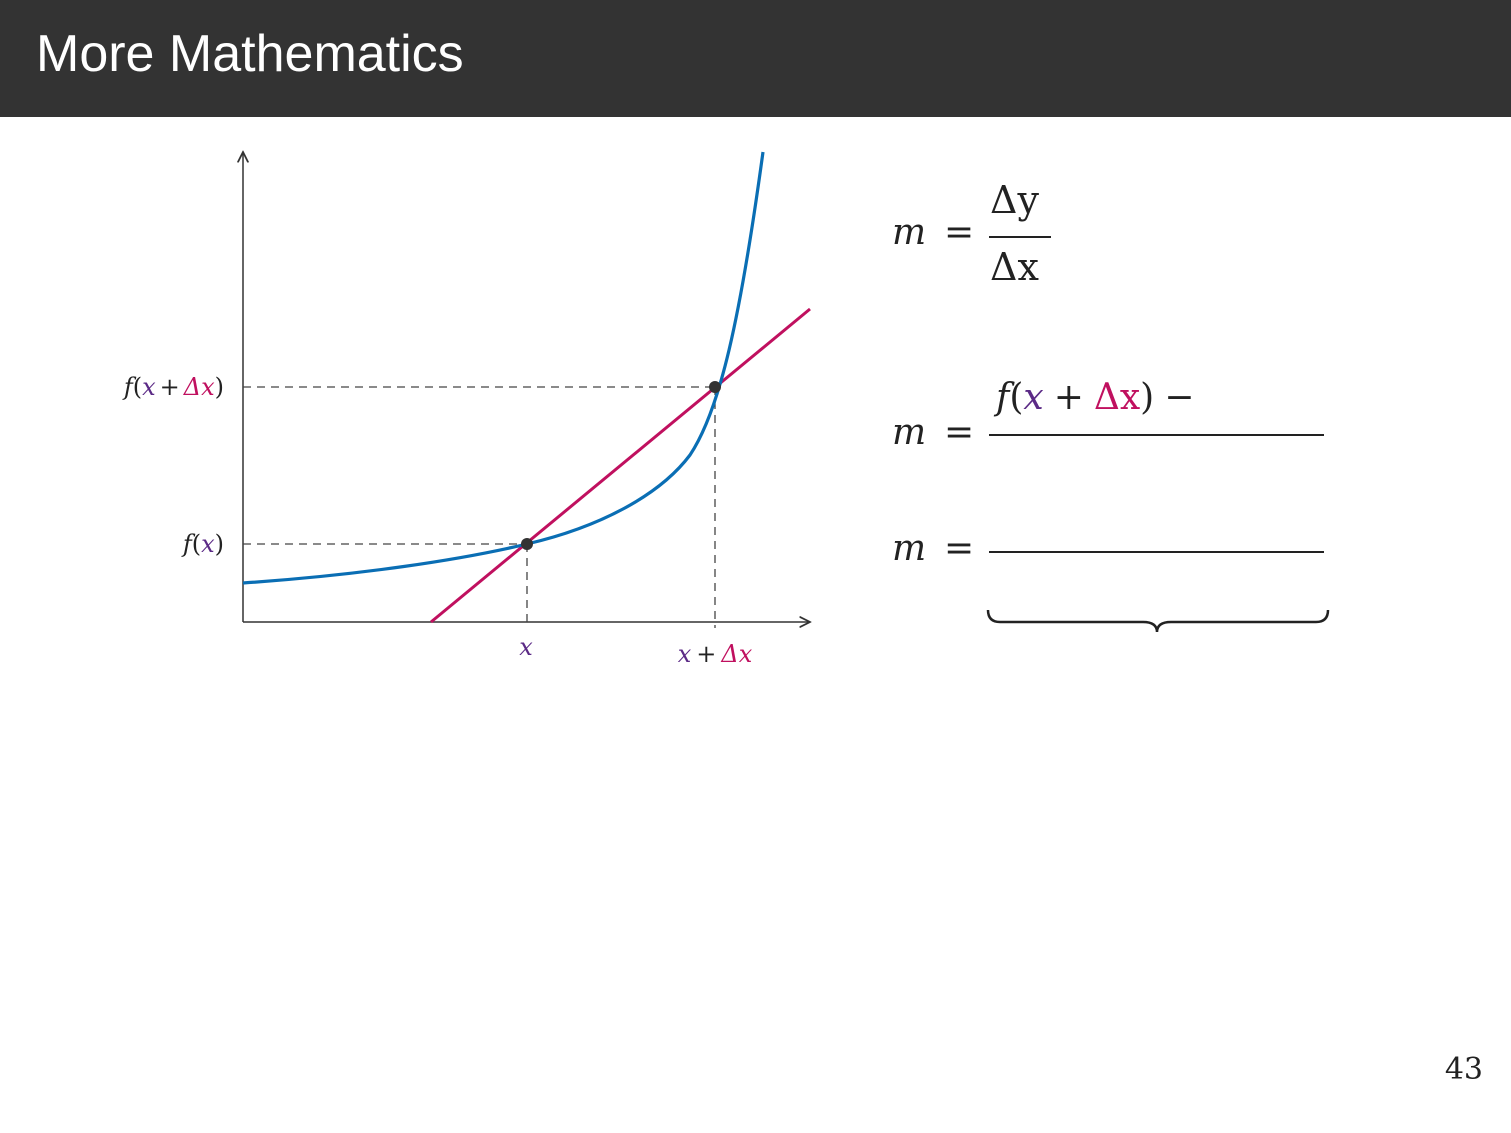  I want to click on x-tick-right: x + Δx, so click(715, 654).